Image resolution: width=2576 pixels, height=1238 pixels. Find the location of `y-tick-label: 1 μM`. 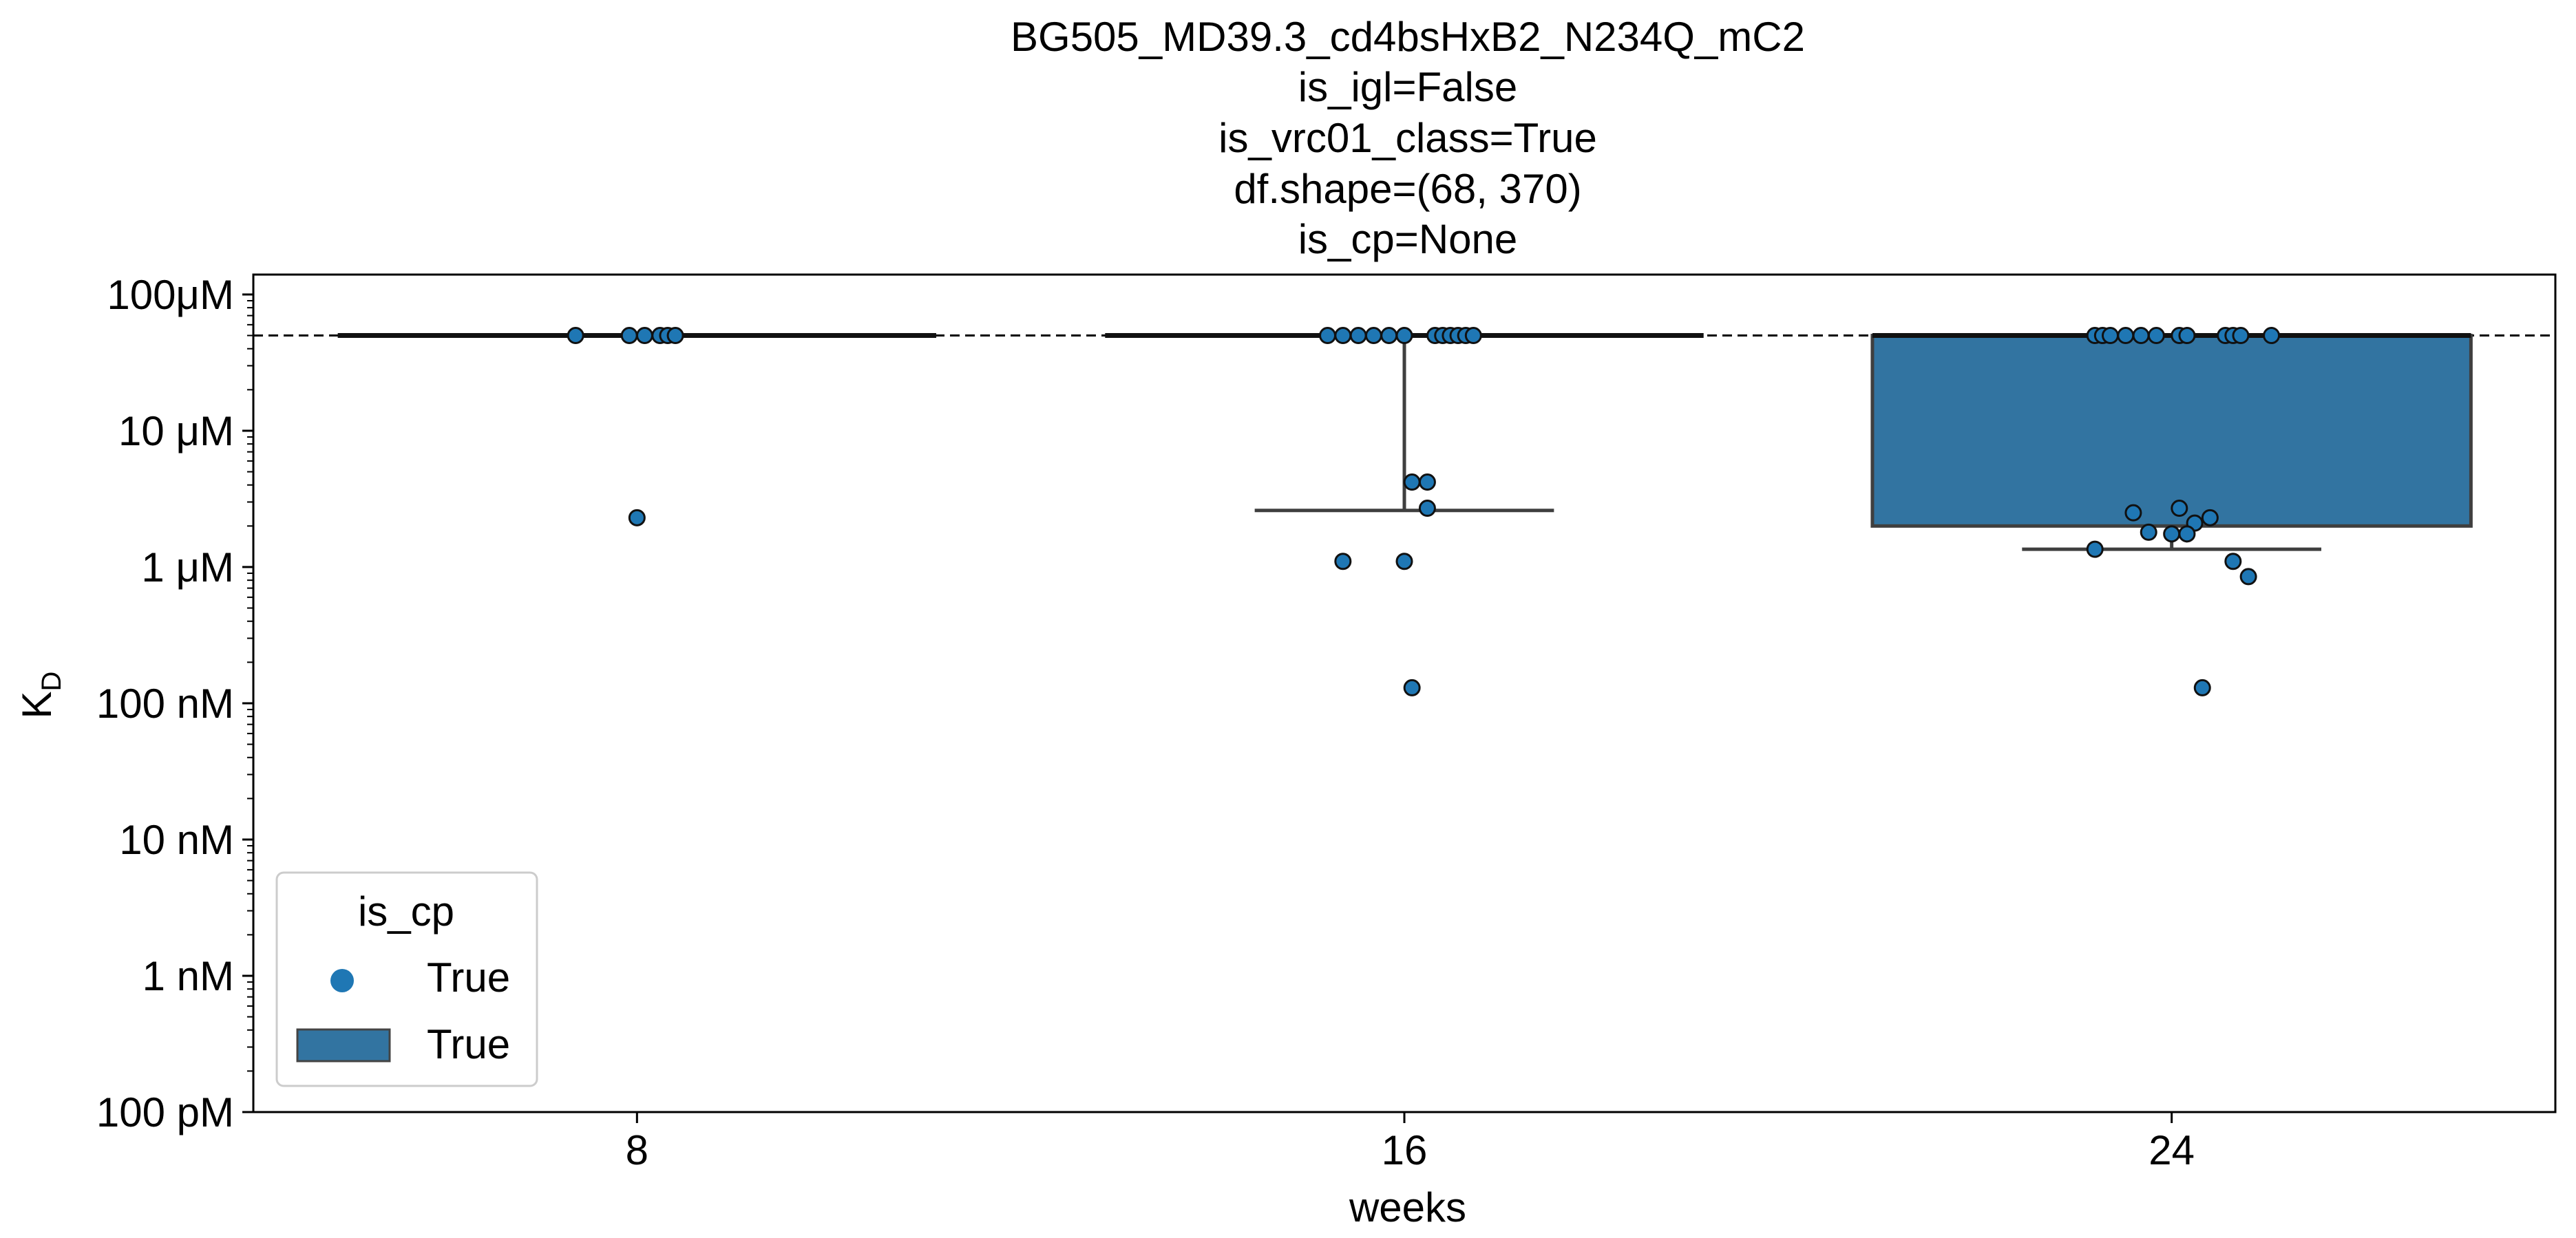

y-tick-label: 1 μM is located at coordinates (188, 567).